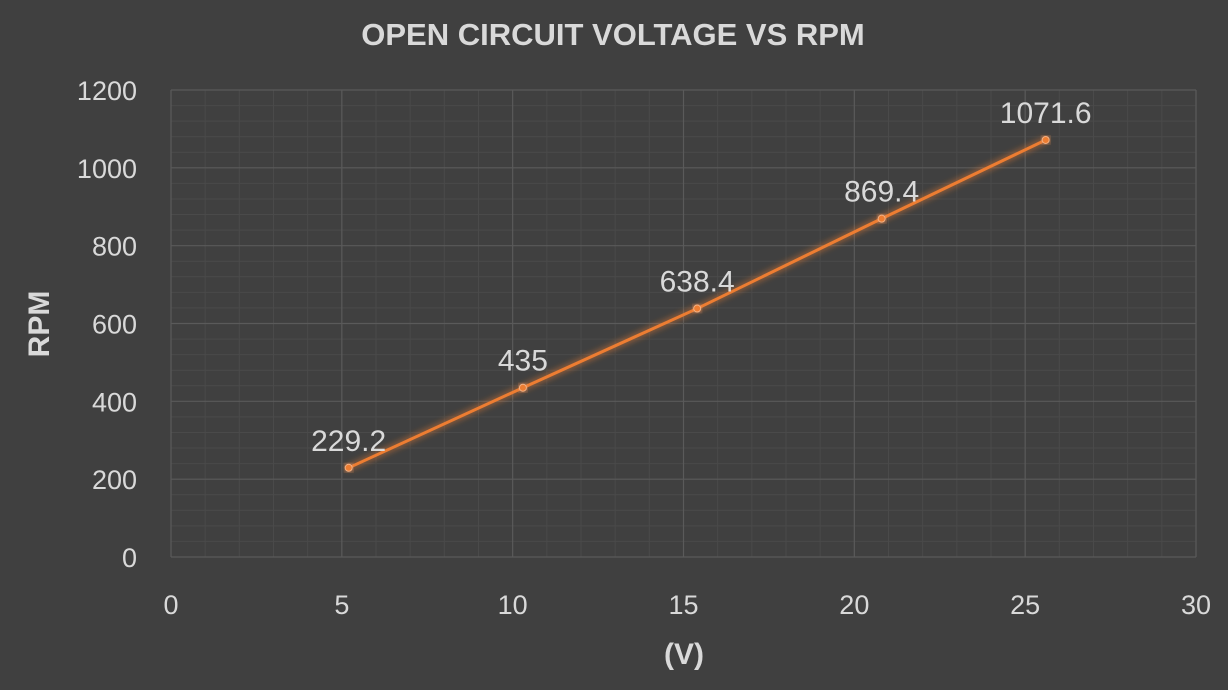  Describe the element at coordinates (697, 282) in the screenshot. I see `data-label: 638.4` at that location.